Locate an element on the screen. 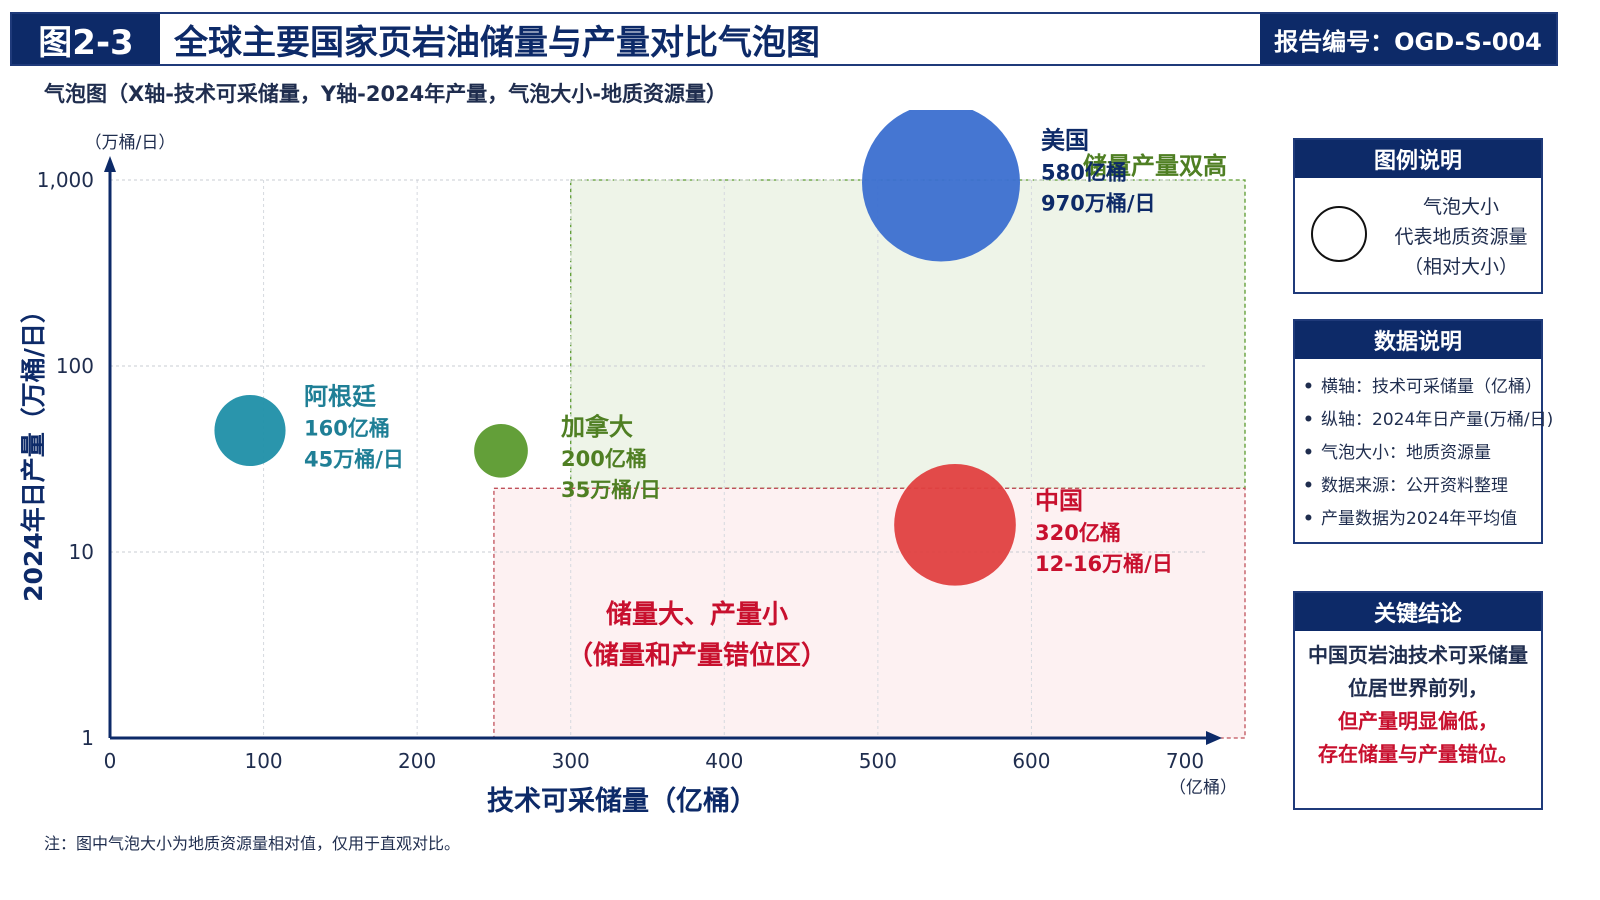  bubble-label: 160亿桶 is located at coordinates (347, 429).